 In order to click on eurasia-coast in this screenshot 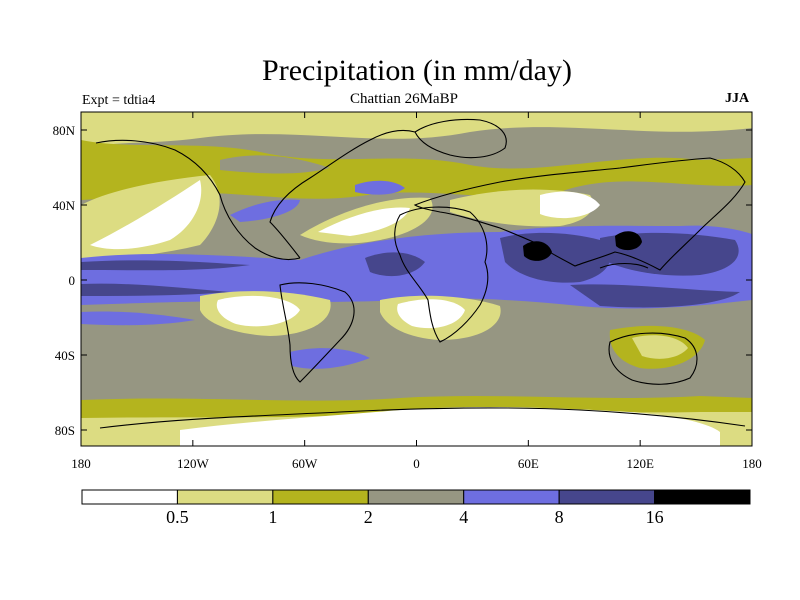, I will do `click(579, 214)`.